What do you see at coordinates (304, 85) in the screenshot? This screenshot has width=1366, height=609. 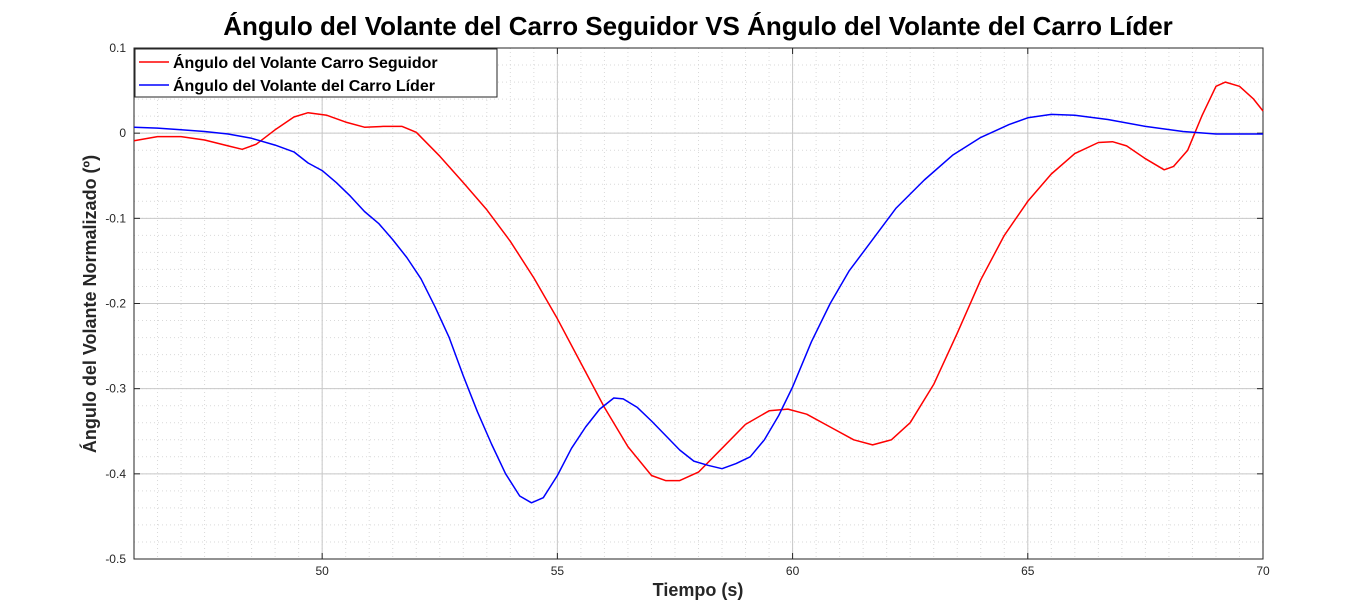 I see `legend-entry-label: Ángulo del Volante del Carro Líder` at bounding box center [304, 85].